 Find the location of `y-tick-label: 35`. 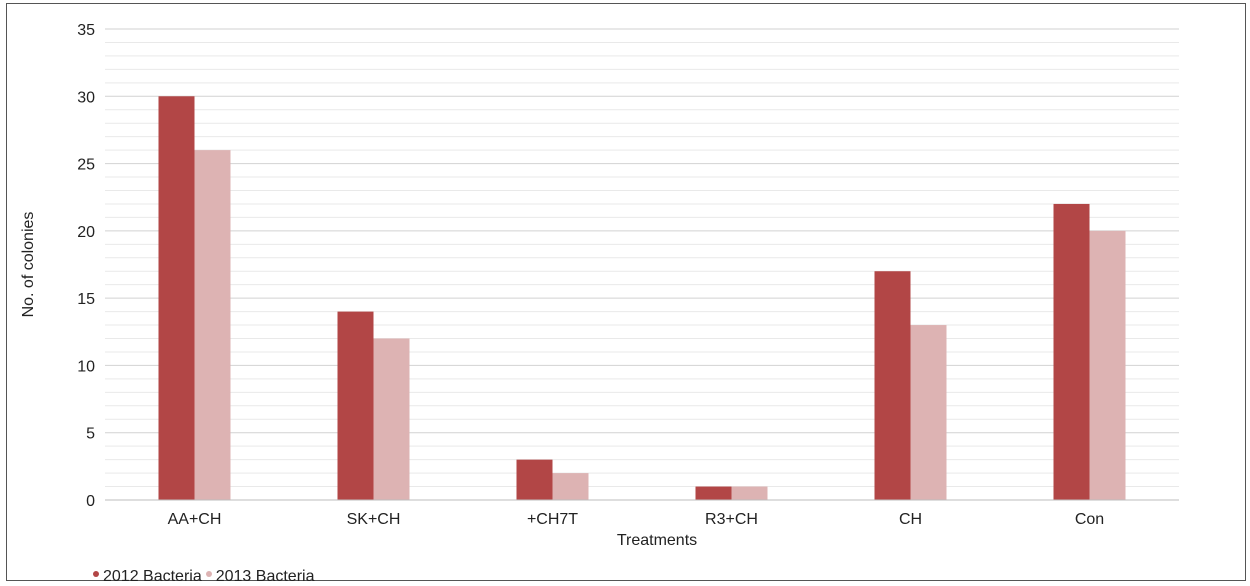

y-tick-label: 35 is located at coordinates (86, 30).